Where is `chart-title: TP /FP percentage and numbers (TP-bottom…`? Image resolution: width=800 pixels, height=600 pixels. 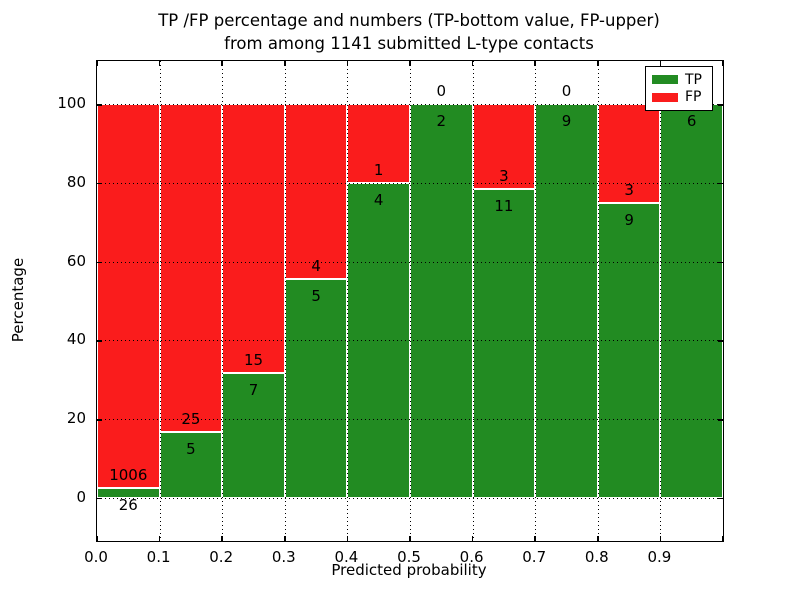
chart-title: TP /FP percentage and numbers (TP-bottom… is located at coordinates (409, 32).